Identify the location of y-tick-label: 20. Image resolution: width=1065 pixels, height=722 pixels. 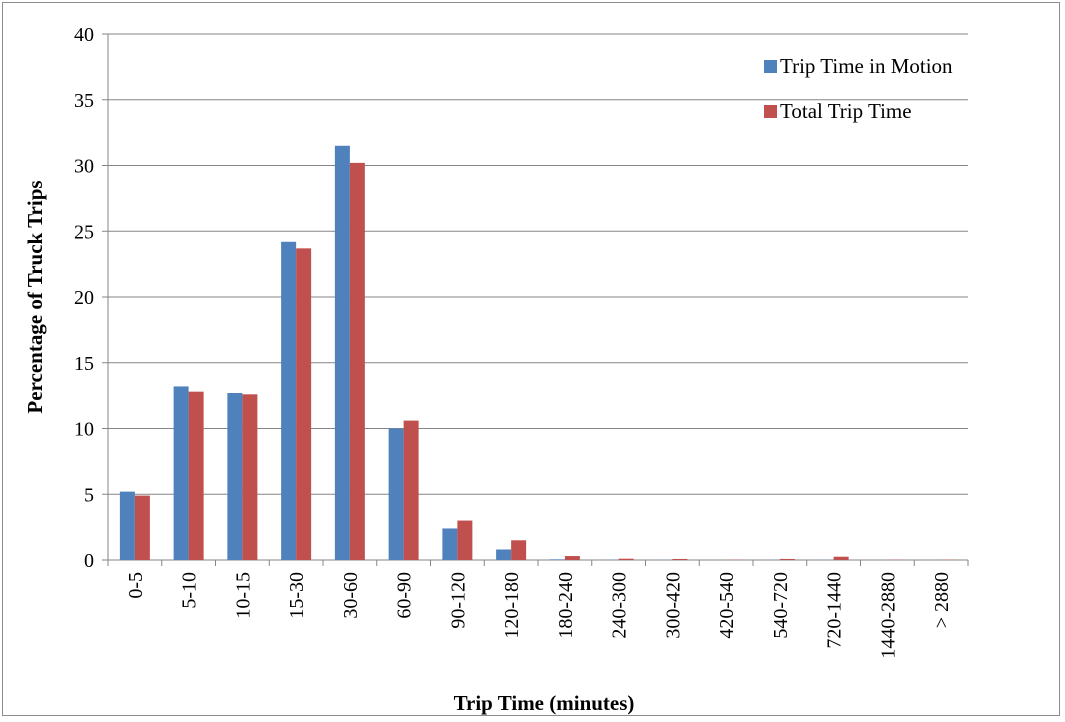
(84, 298).